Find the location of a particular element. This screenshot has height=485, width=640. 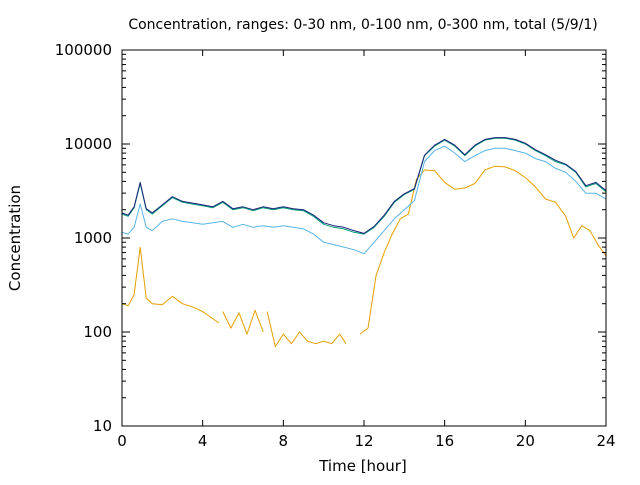

y-tick-label: 10 is located at coordinates (102, 426).